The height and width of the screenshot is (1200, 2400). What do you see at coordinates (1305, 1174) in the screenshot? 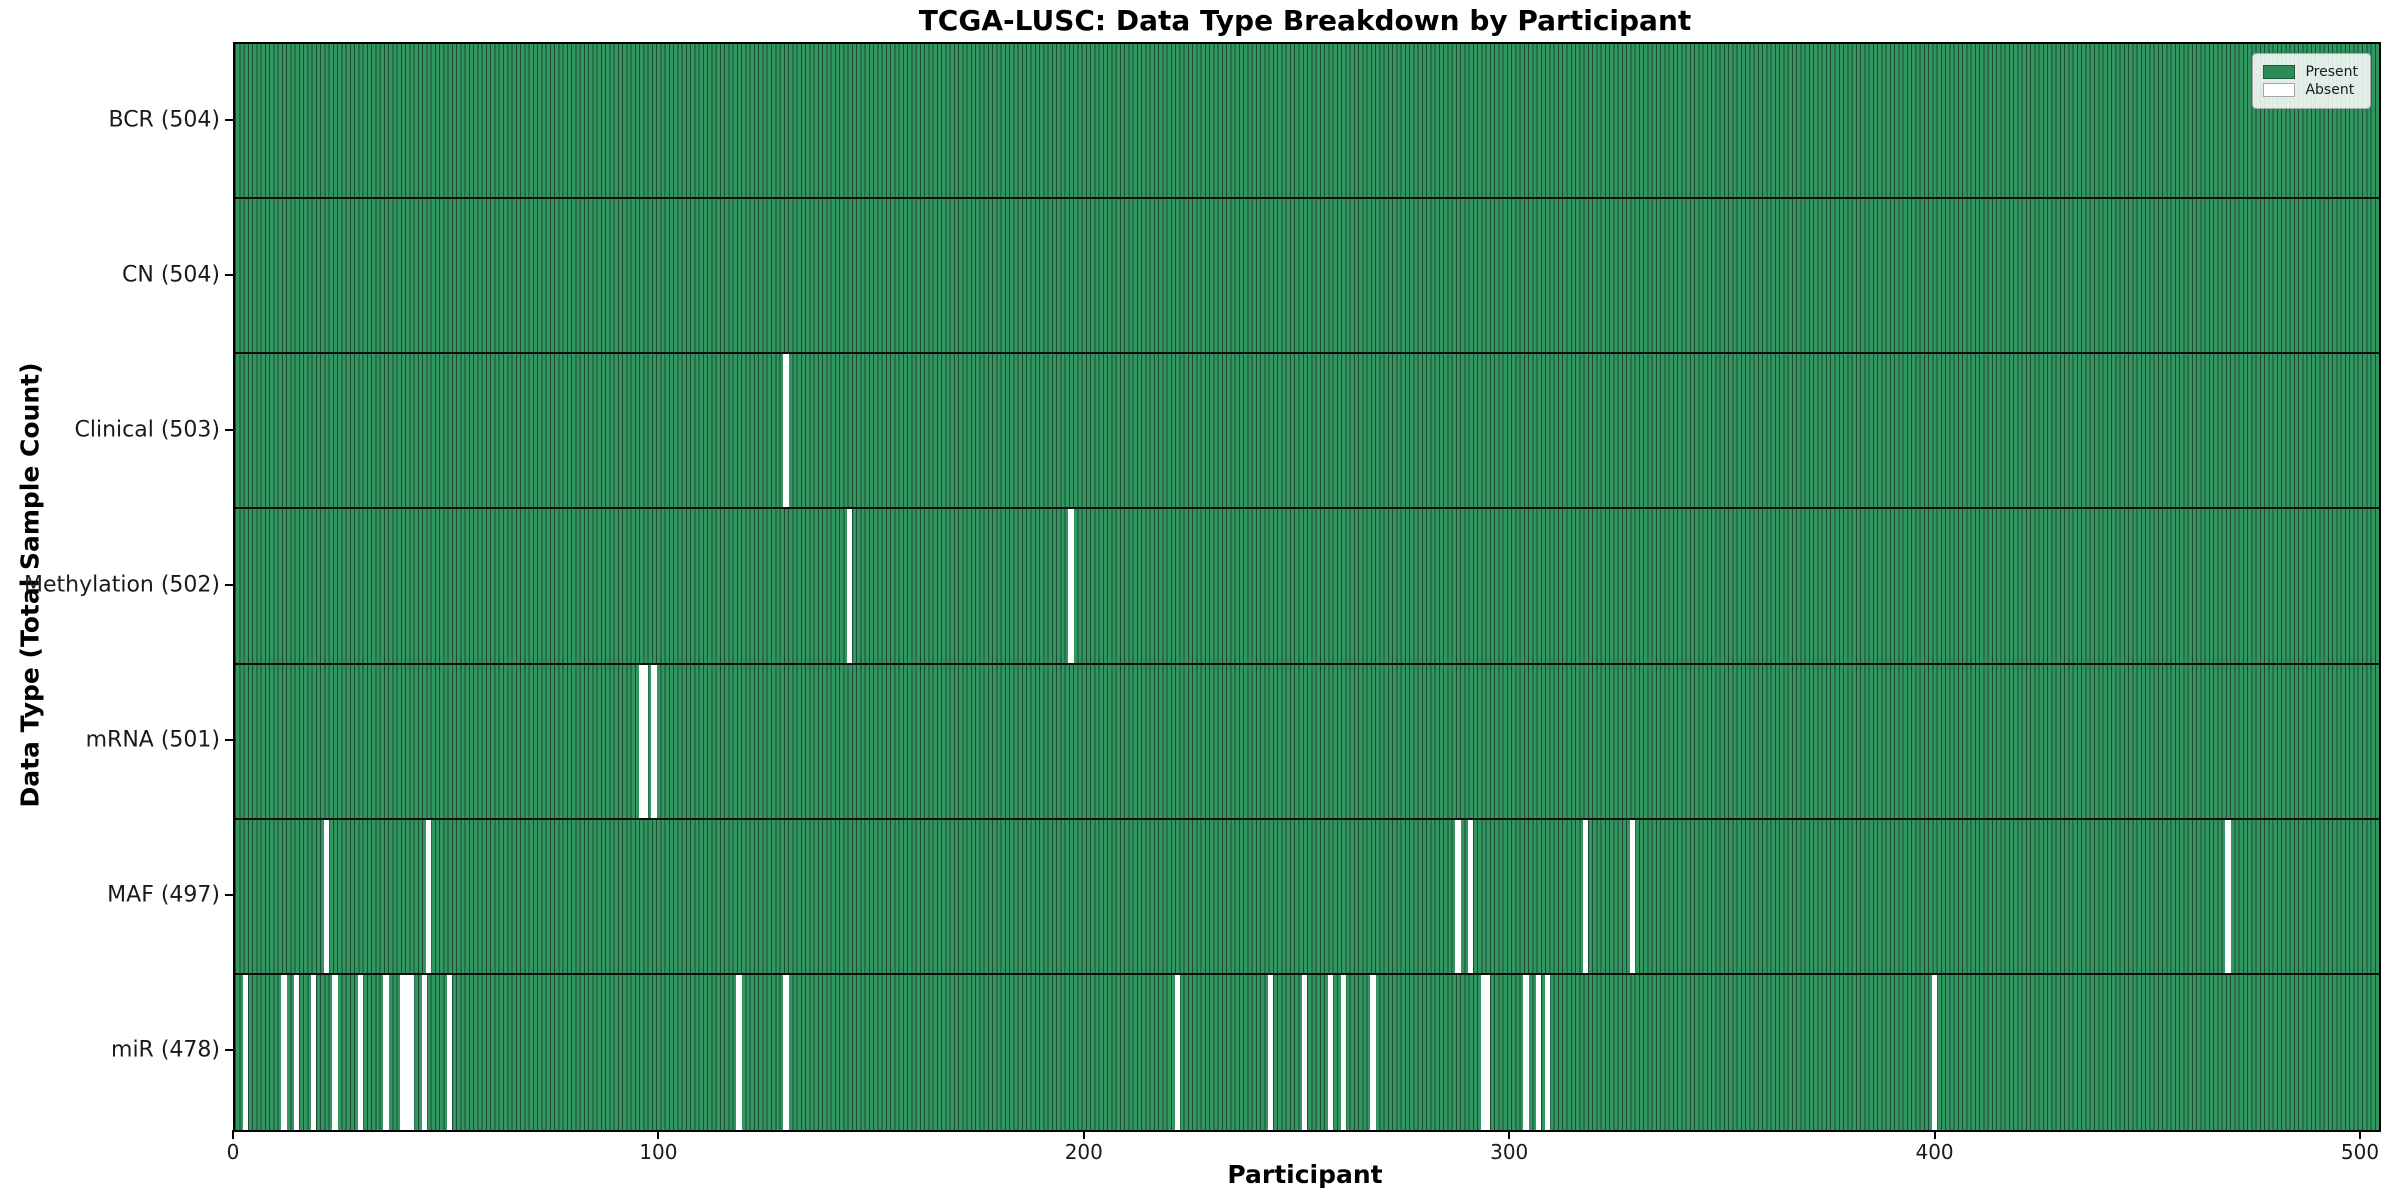
I see `x-axis-label: Participant` at bounding box center [1305, 1174].